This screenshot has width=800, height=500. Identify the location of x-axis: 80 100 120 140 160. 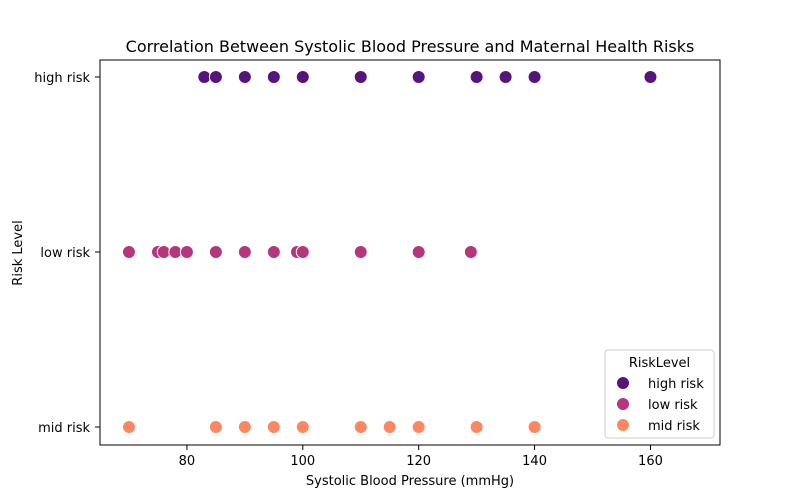
(421, 457).